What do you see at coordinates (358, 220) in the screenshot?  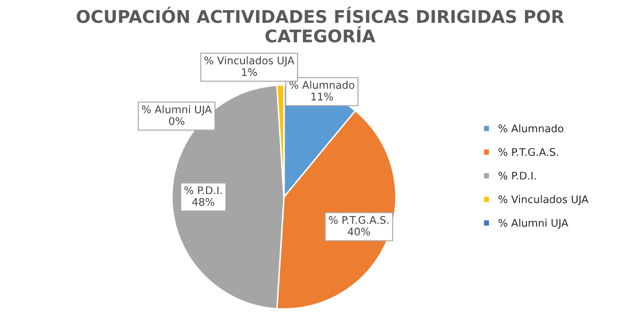 I see `slice-label: % P.T.G.A.S.` at bounding box center [358, 220].